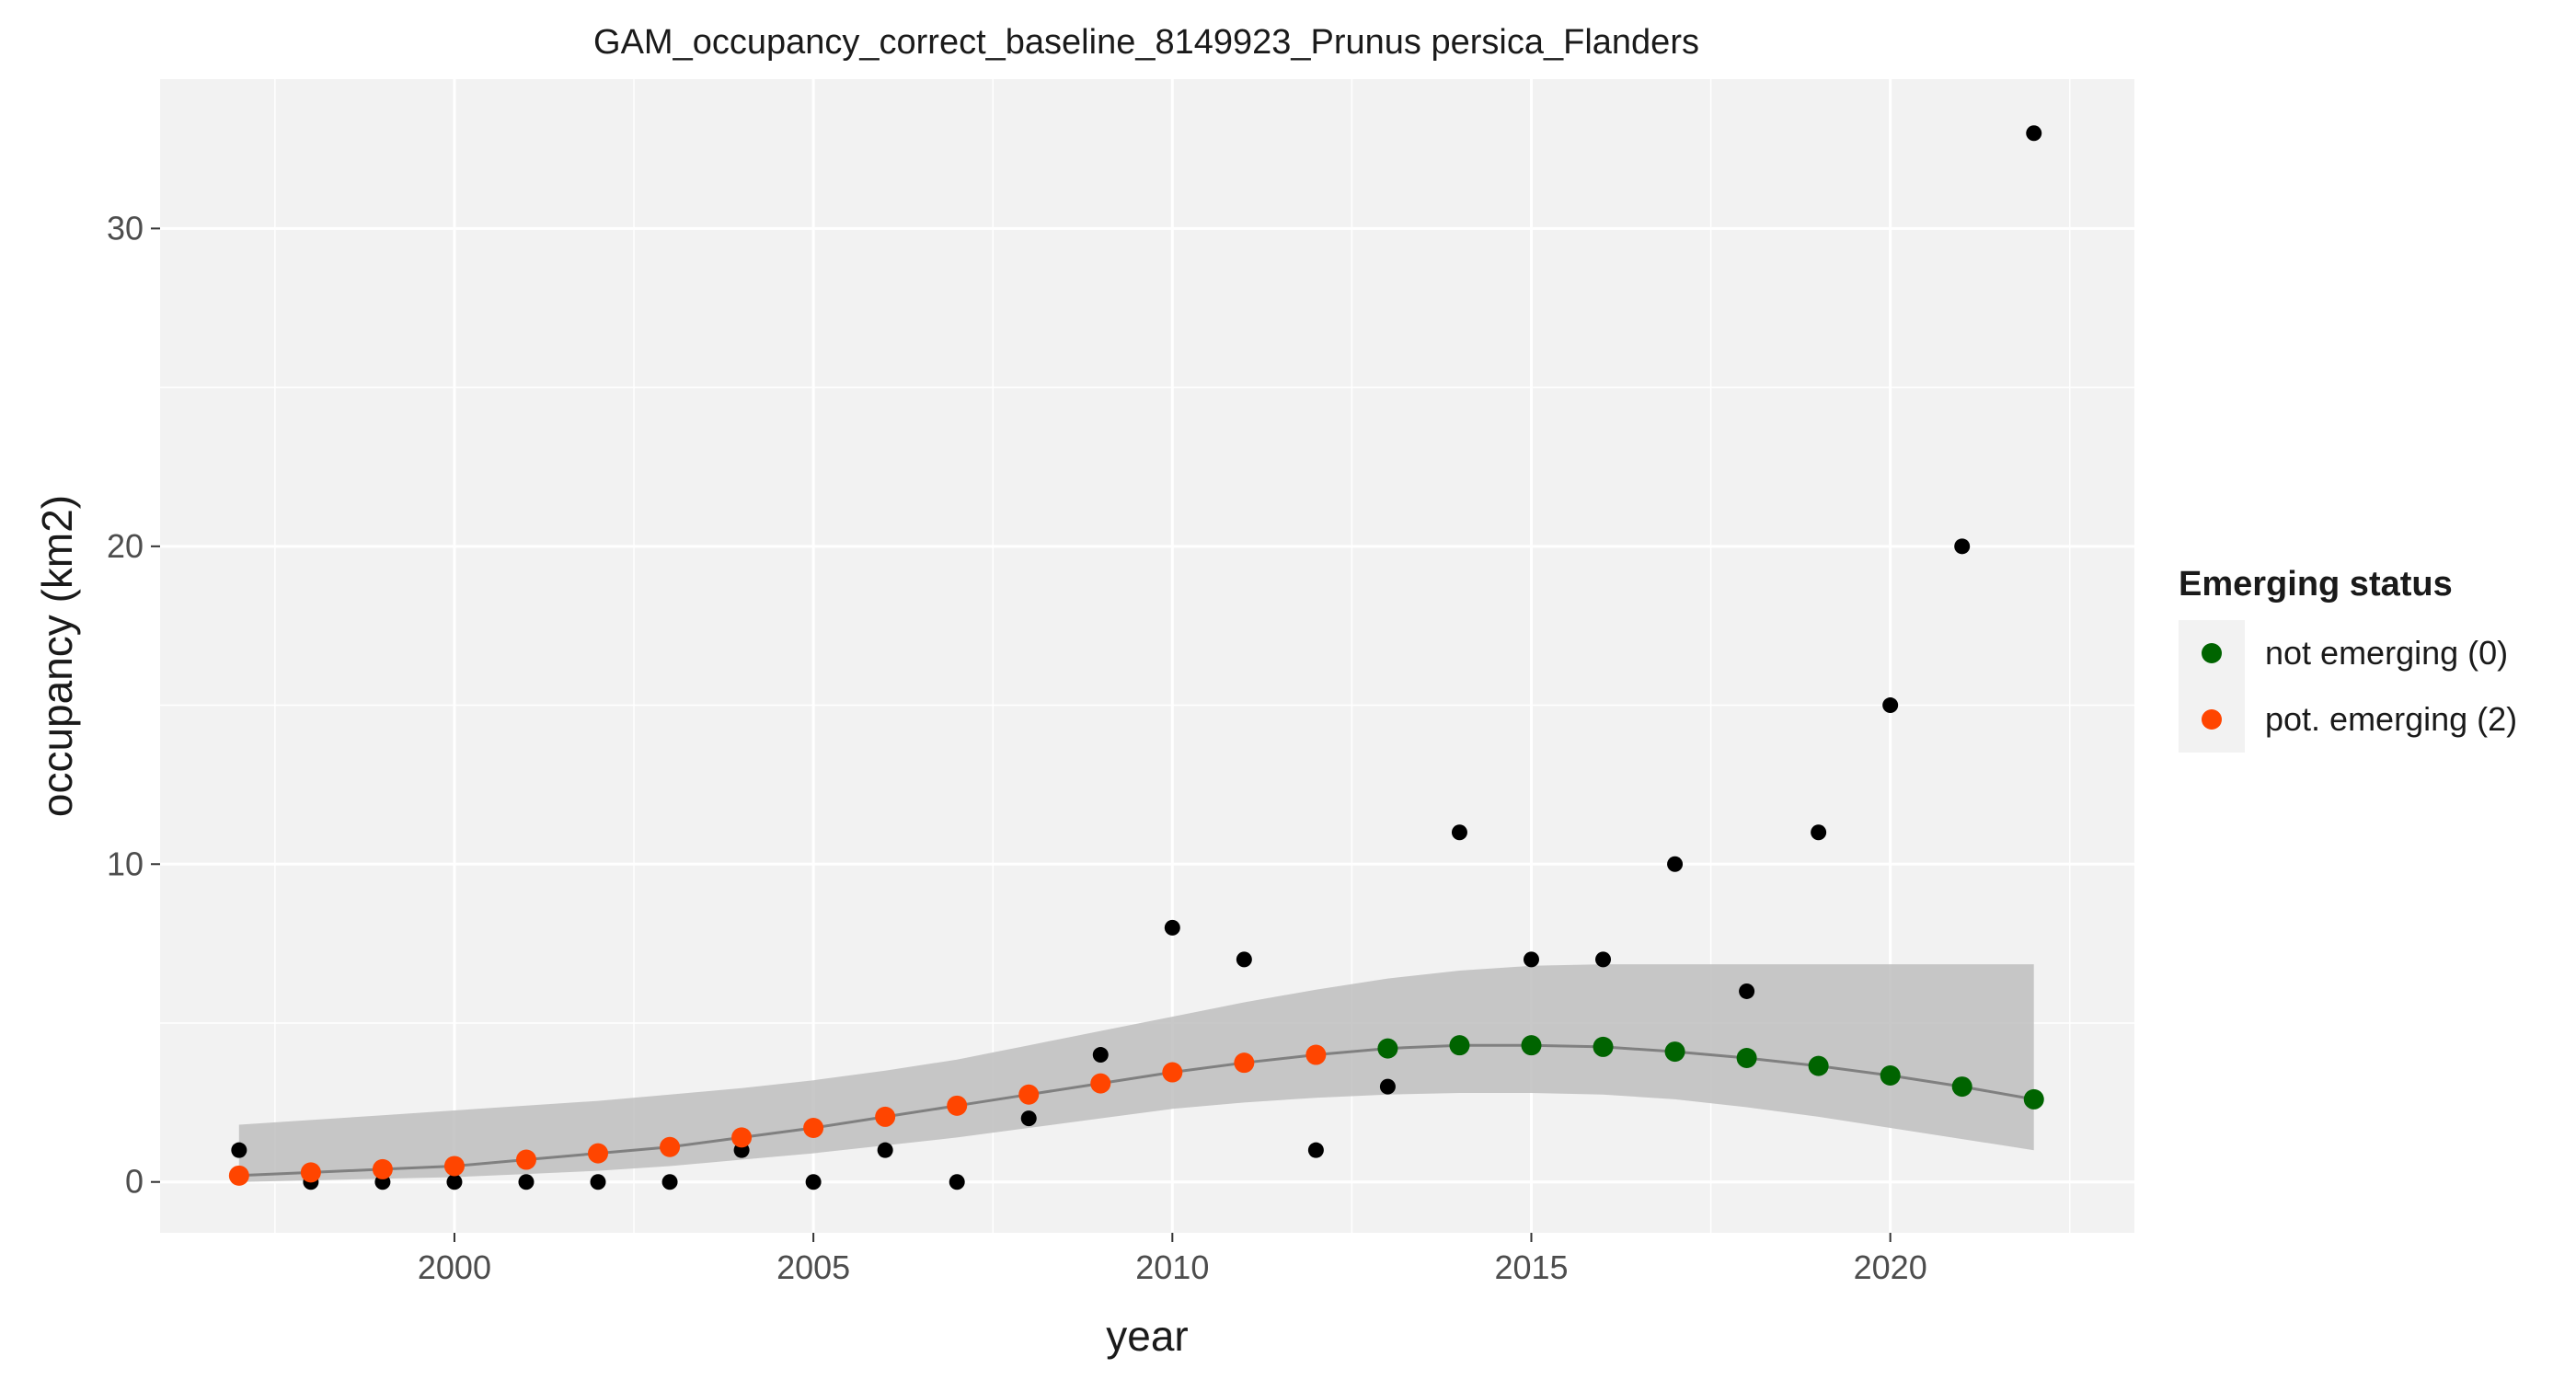 The height and width of the screenshot is (1380, 2576). Describe the element at coordinates (1147, 1336) in the screenshot. I see `x-axis-title: year` at that location.